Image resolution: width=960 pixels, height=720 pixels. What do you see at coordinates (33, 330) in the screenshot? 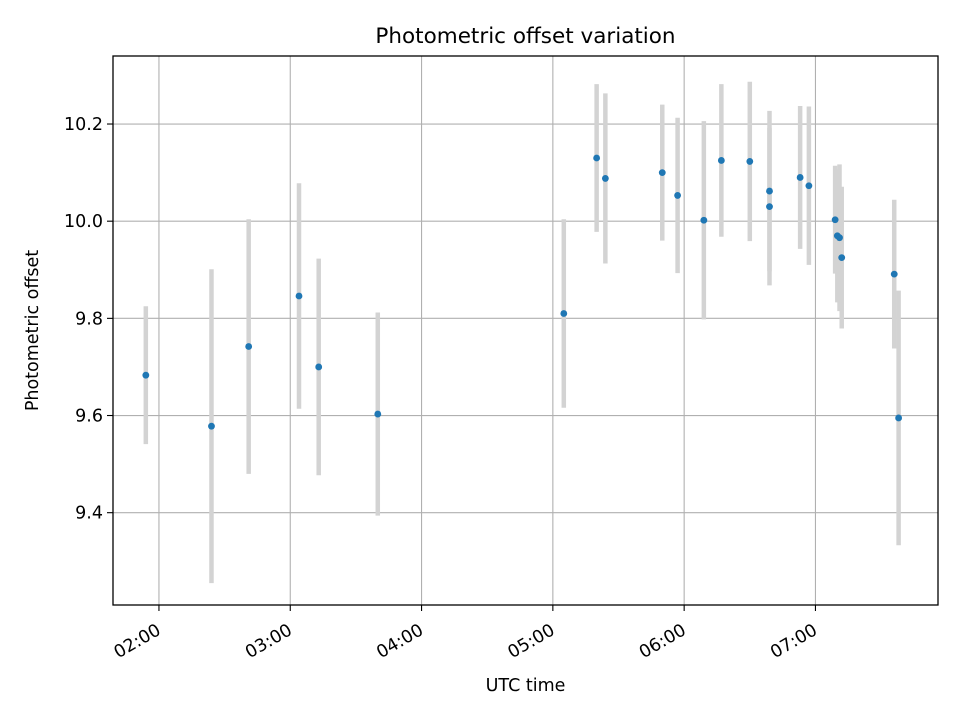
I see `y-axis-label: Photometric offset` at bounding box center [33, 330].